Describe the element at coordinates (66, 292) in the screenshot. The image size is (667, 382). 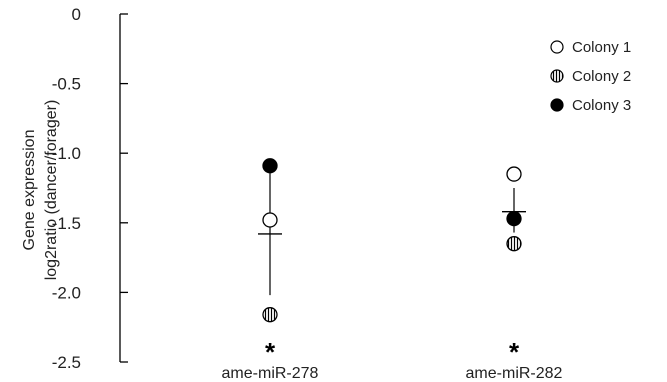
I see `y-tick-label: -2.0` at that location.